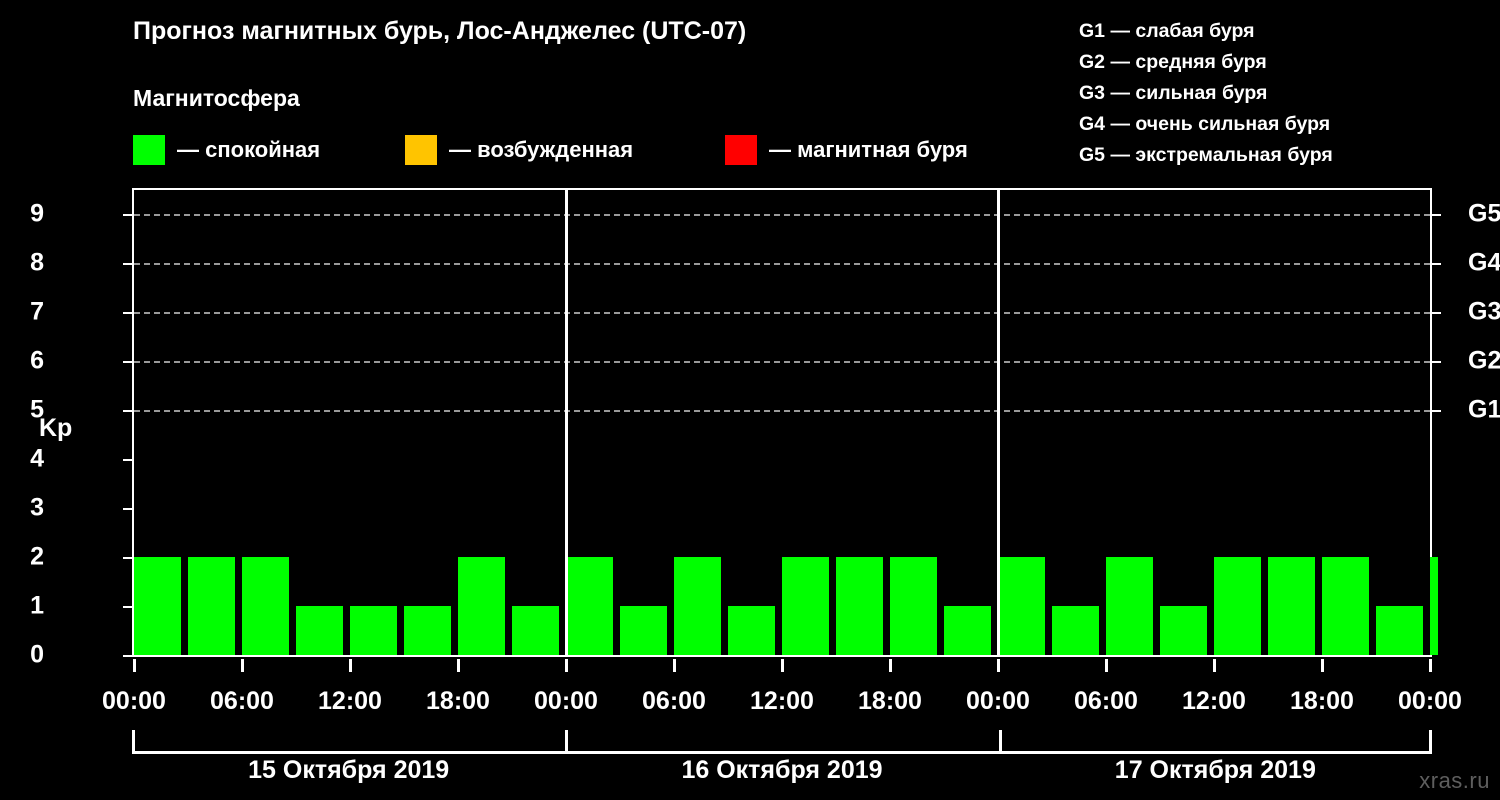 This screenshot has width=1500, height=800. Describe the element at coordinates (1484, 409) in the screenshot. I see `g-scale-tick-label: G1` at that location.